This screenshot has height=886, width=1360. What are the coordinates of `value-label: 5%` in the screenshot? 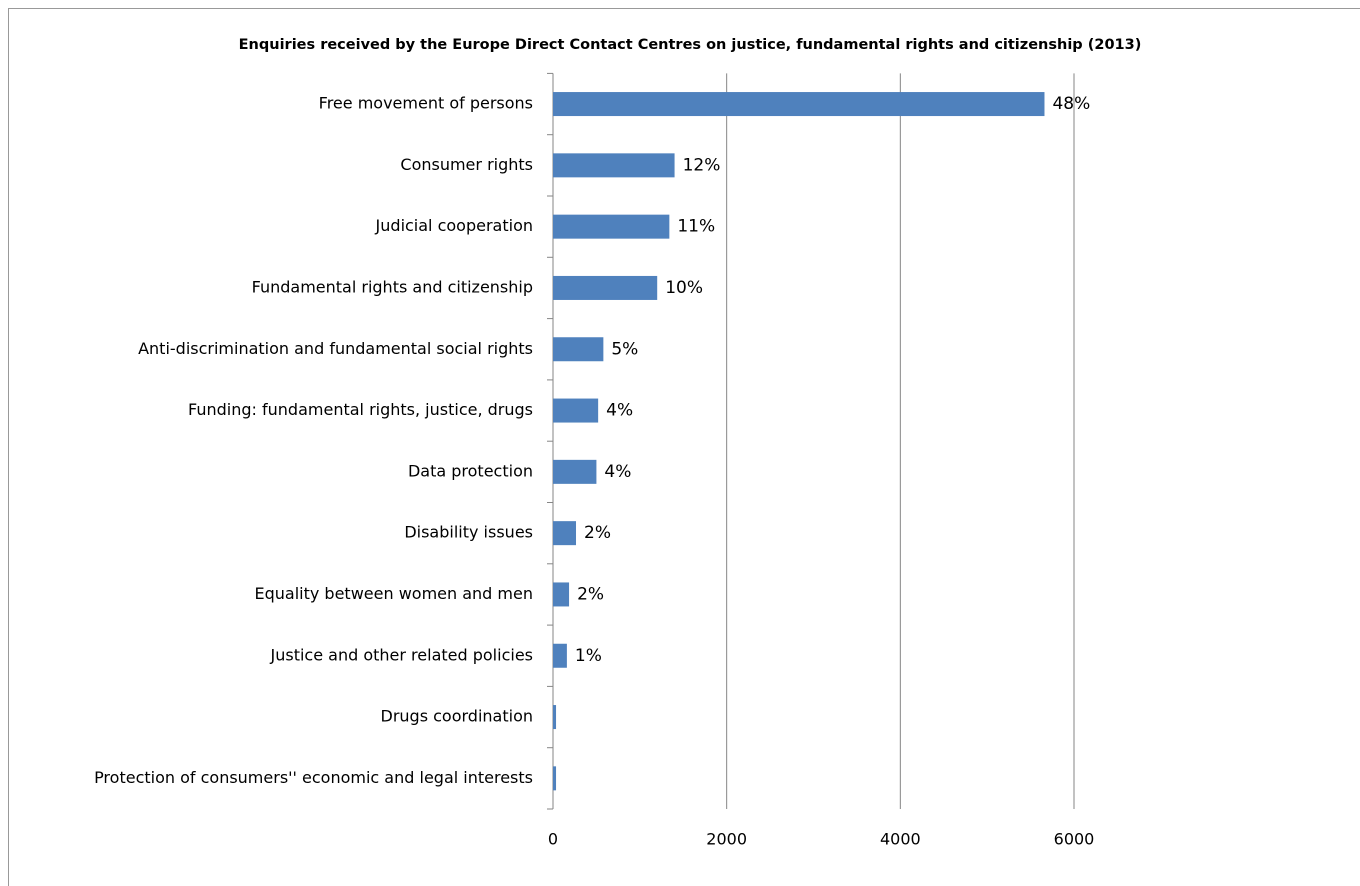 It's located at (624, 349).